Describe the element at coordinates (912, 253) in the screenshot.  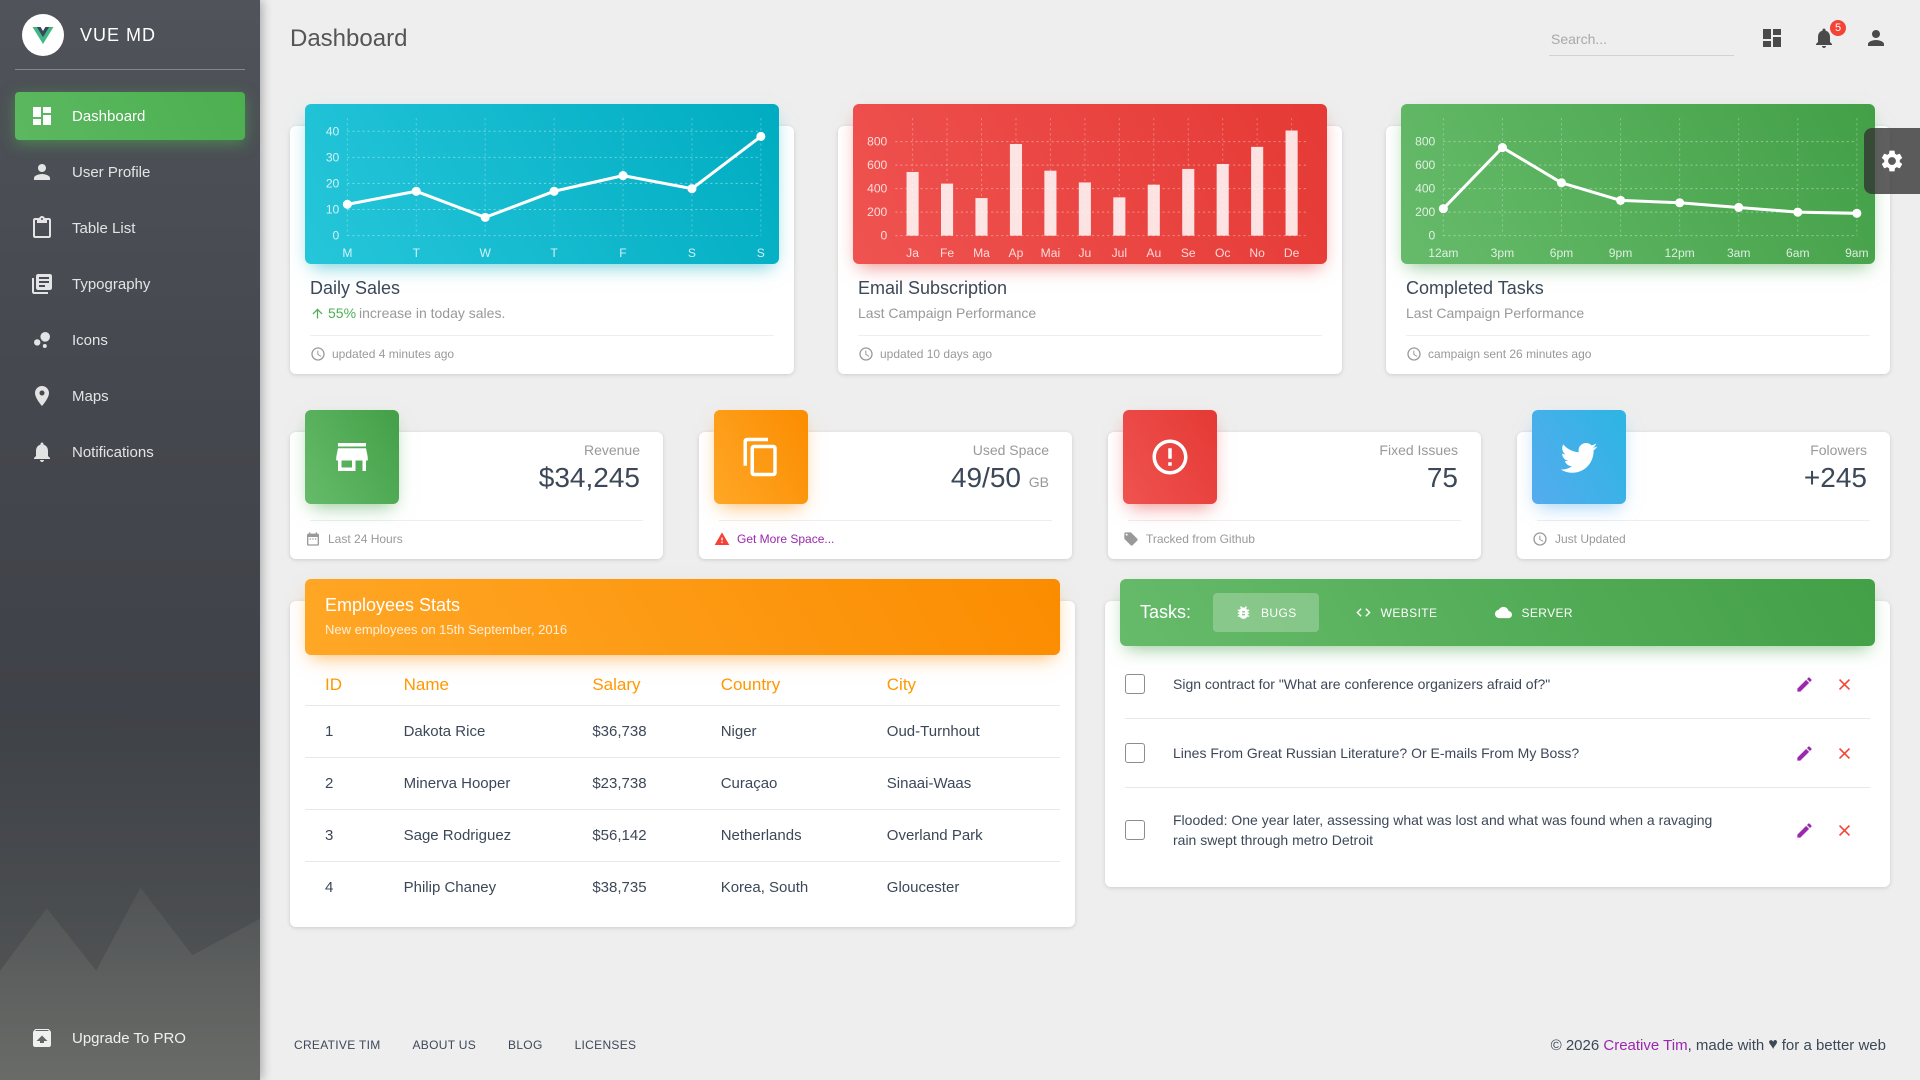
I see `svg-text: Ja` at that location.